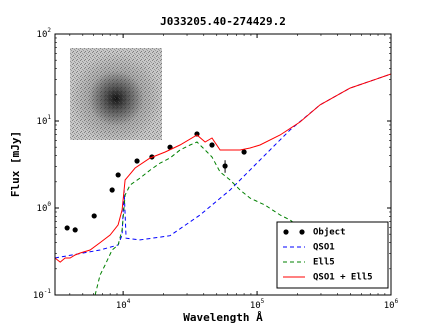  I want to click on legend-label: Object, so click(329, 232).